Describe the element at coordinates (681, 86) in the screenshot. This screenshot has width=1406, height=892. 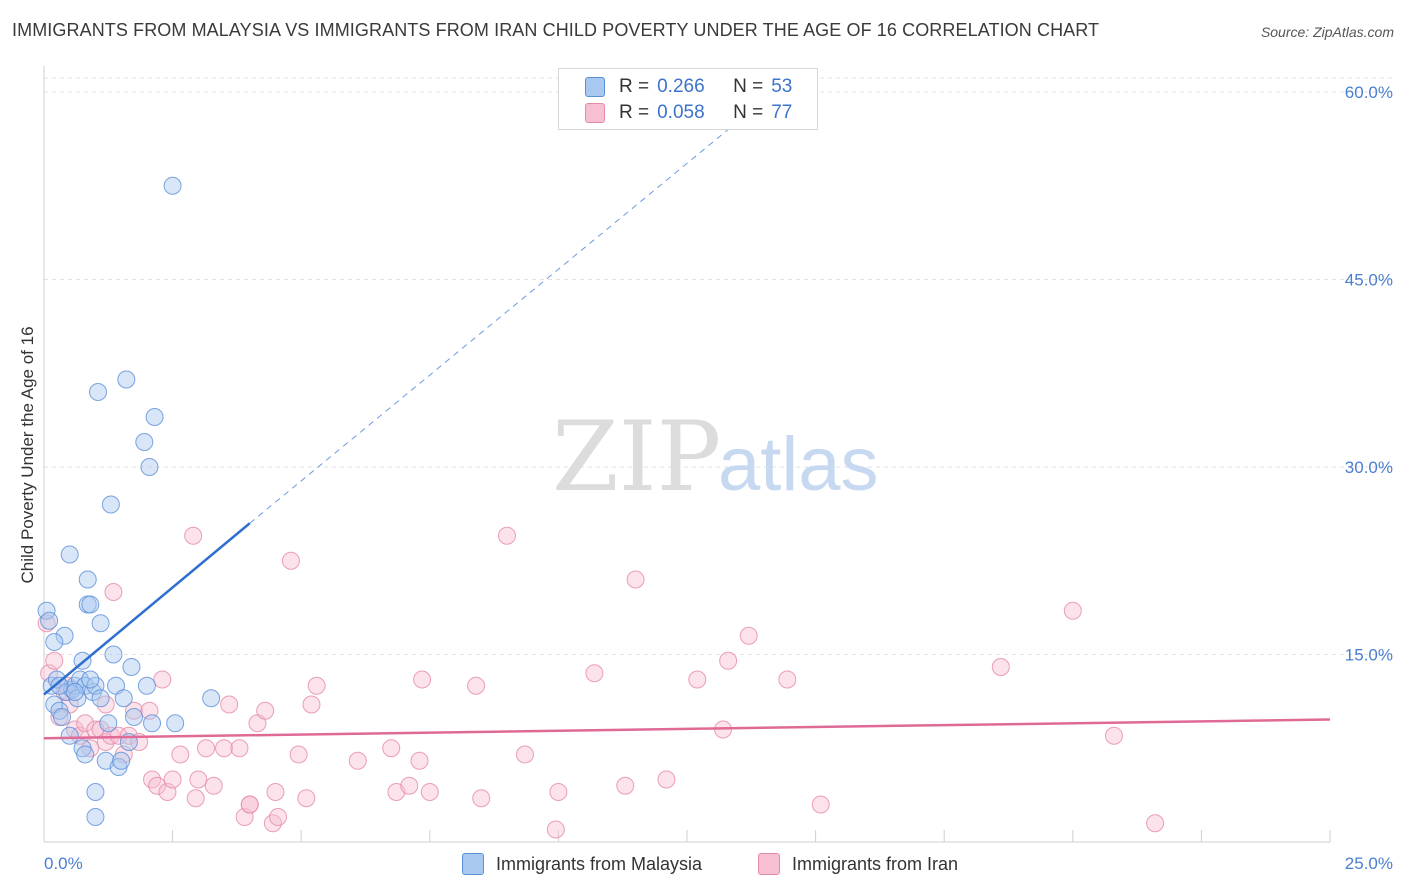
I see `legend-r-value: 0.266` at that location.